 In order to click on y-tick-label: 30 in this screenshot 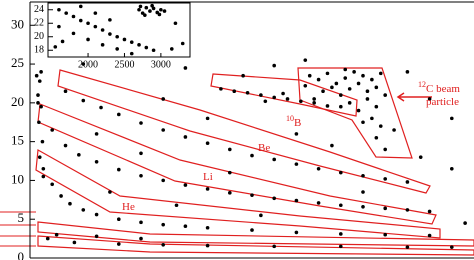, I will do `click(17, 23)`.